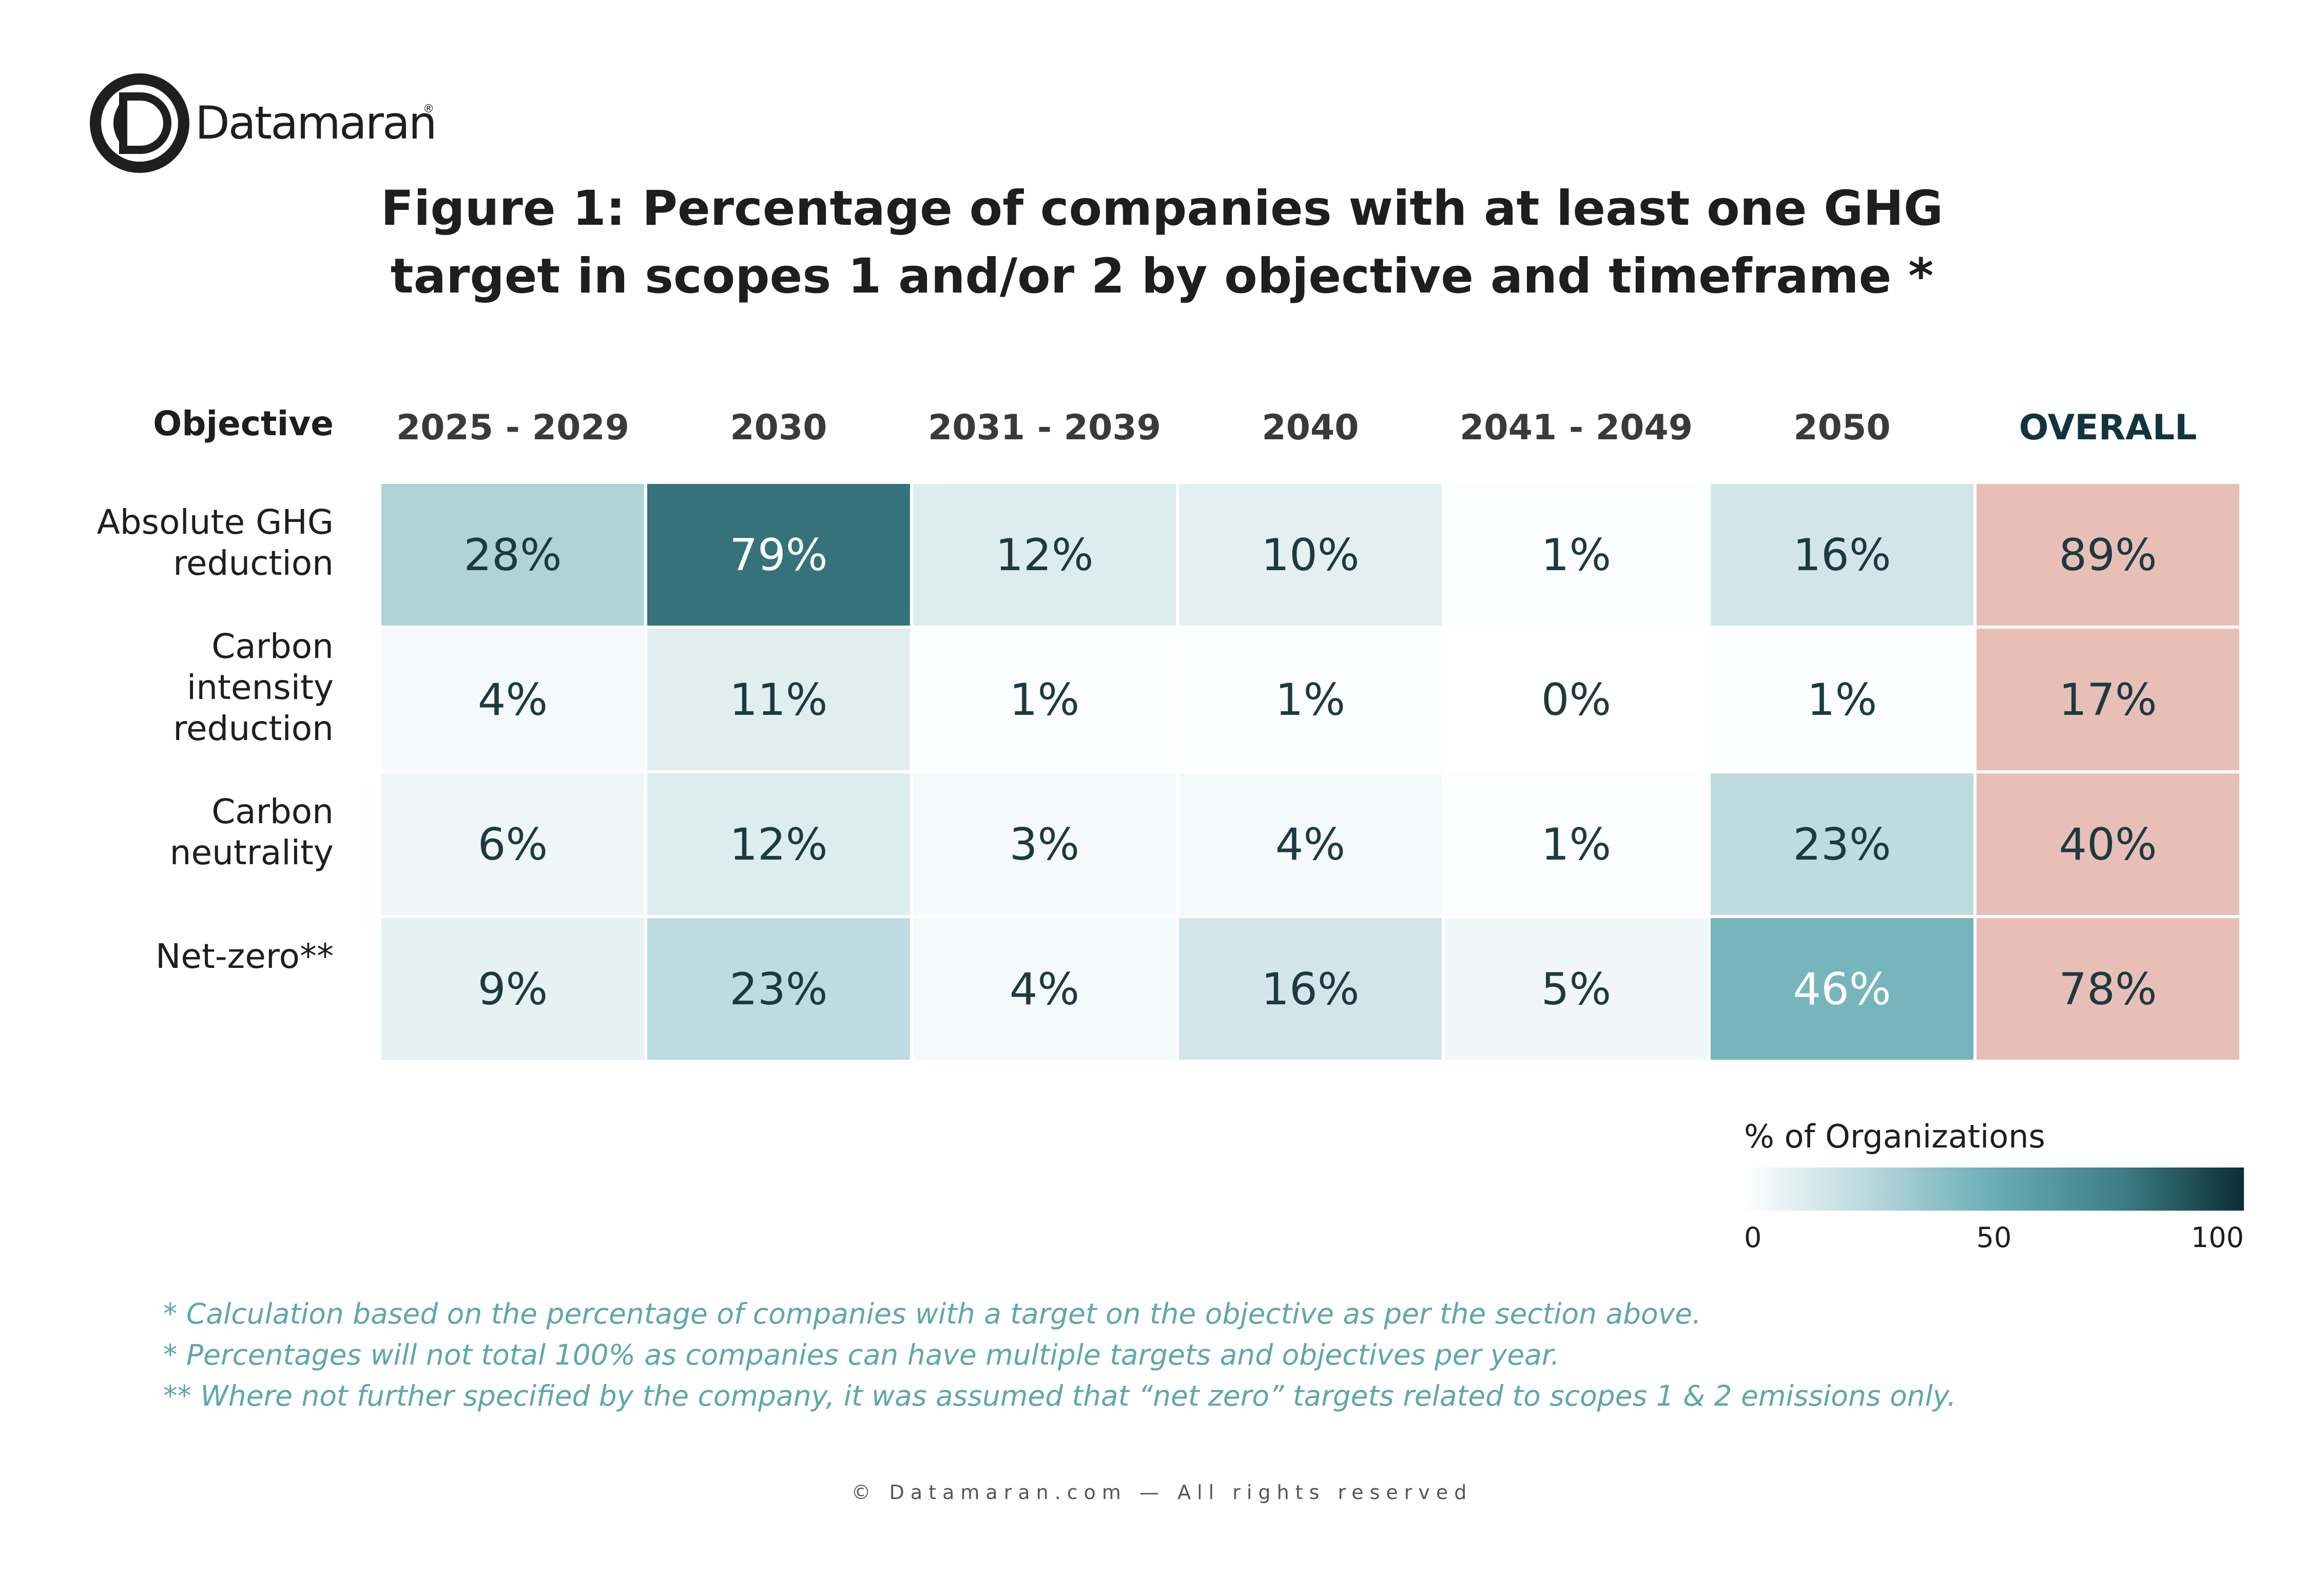  I want to click on cell-value-label: 46%, so click(1842, 989).